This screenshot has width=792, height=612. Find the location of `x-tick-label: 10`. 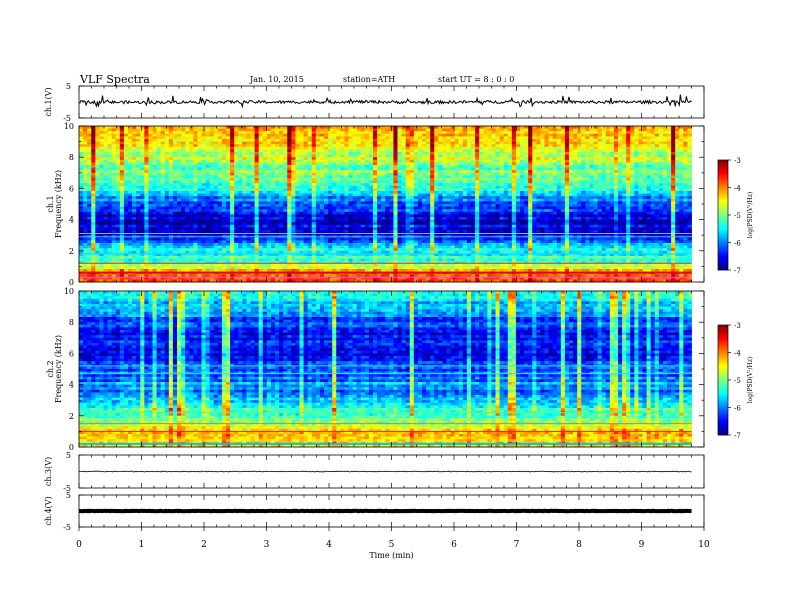

x-tick-label: 10 is located at coordinates (704, 545).